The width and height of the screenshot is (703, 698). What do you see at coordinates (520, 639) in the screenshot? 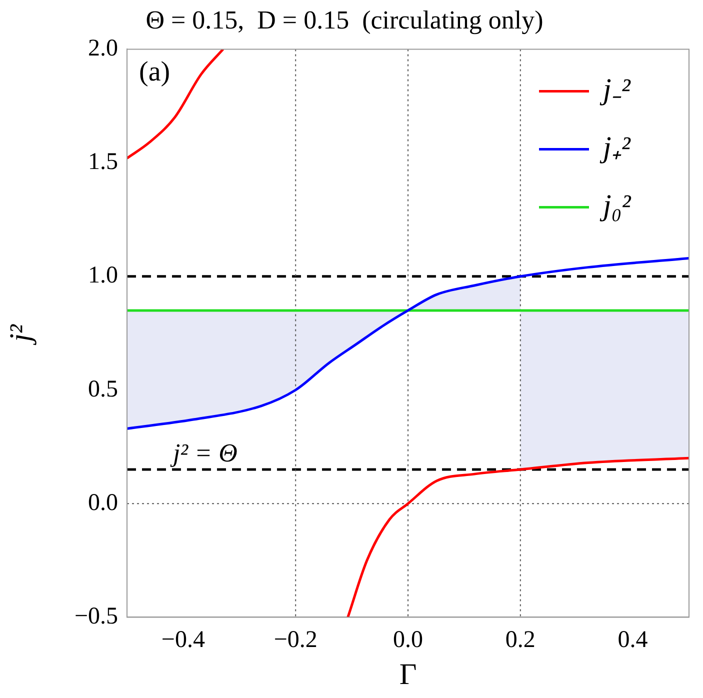
I see `x-tick-label: 0.2` at bounding box center [520, 639].